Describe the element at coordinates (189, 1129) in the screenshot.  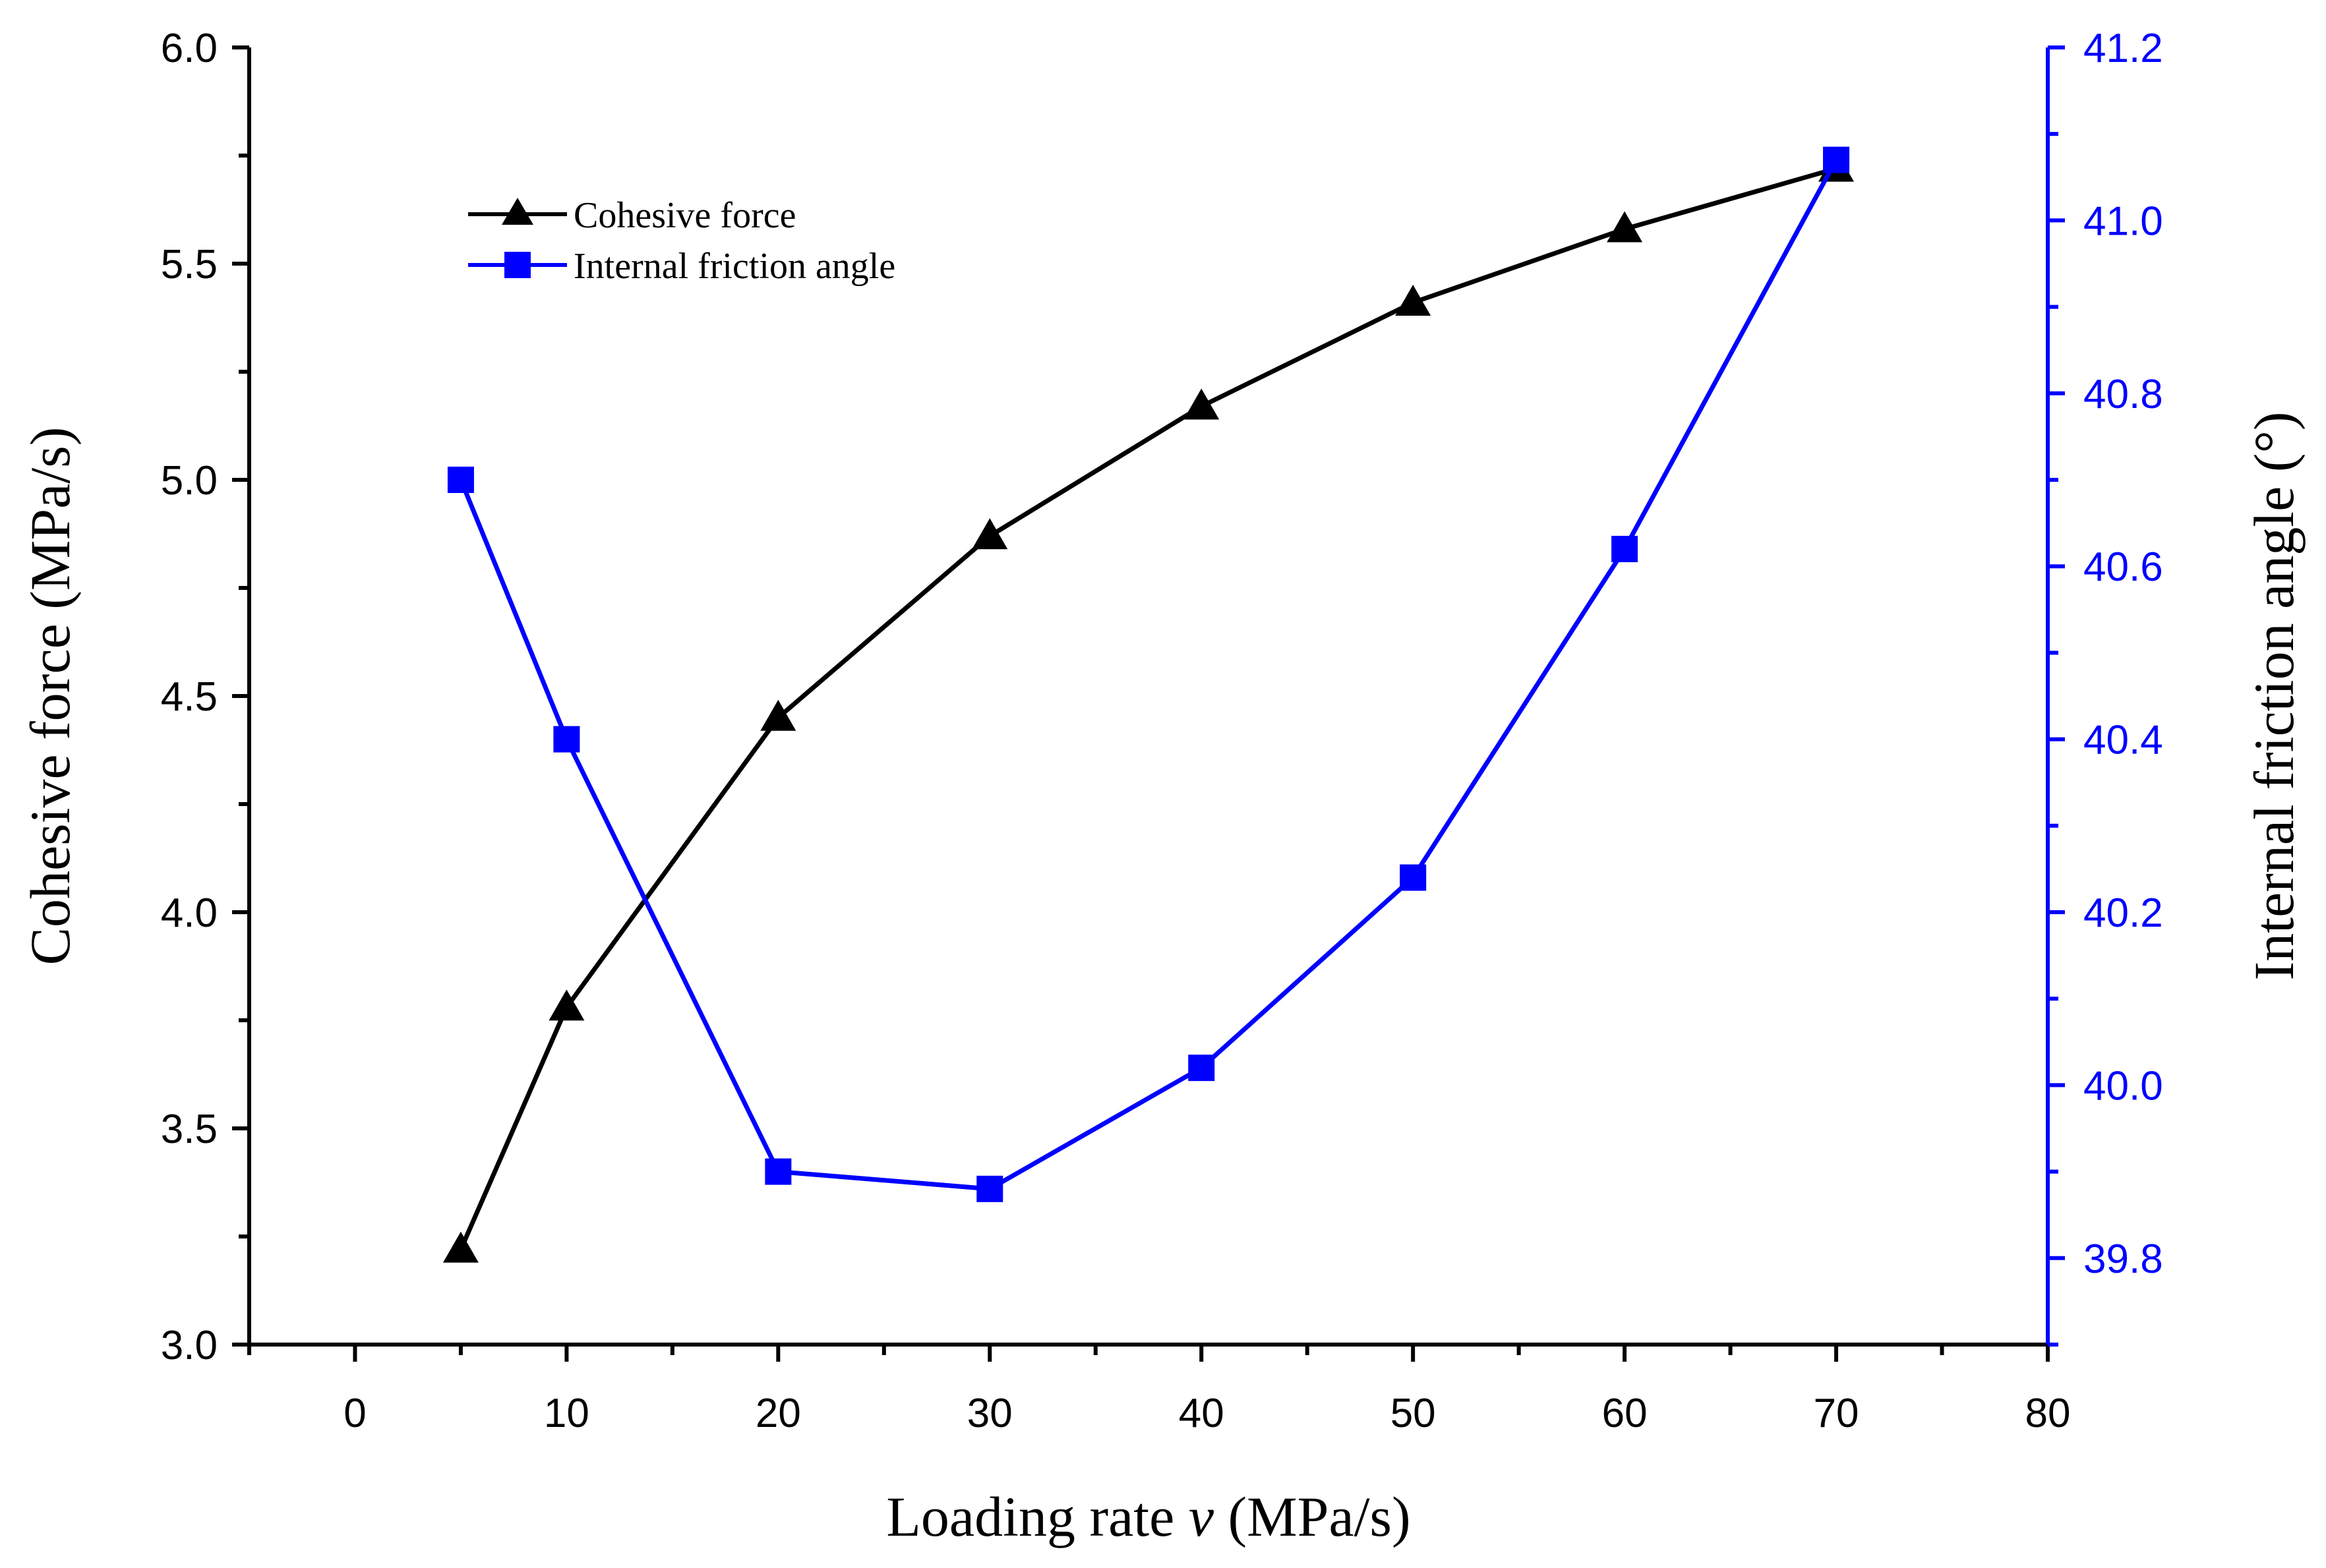
I see `y-tick-label: 3.5` at that location.